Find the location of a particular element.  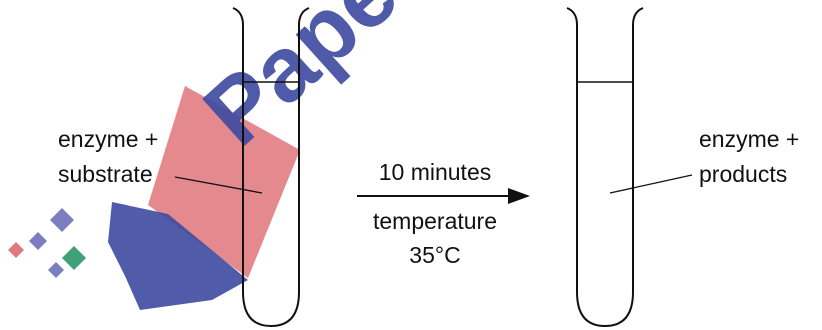

left-tube-pointer-line is located at coordinates (218, 185).